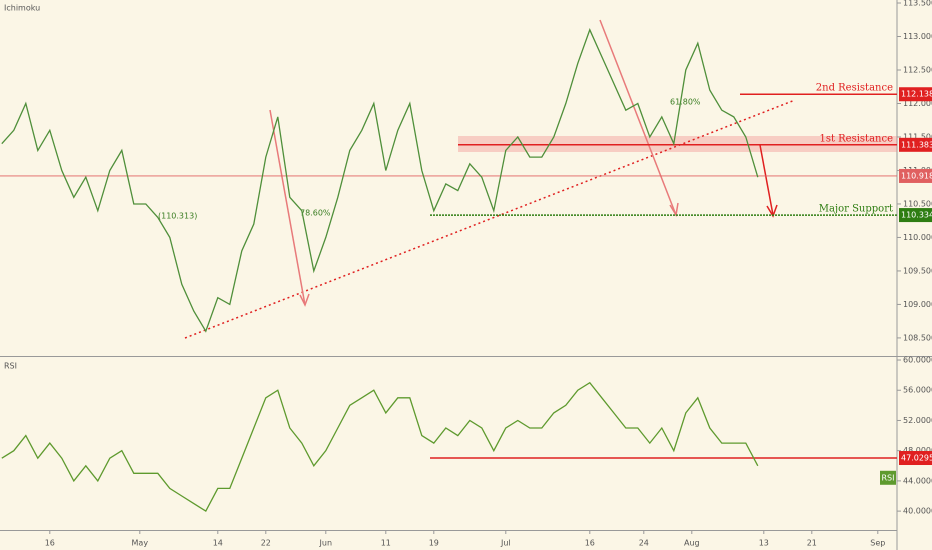  Describe the element at coordinates (917, 103) in the screenshot. I see `y-tick-label: 112.000` at that location.